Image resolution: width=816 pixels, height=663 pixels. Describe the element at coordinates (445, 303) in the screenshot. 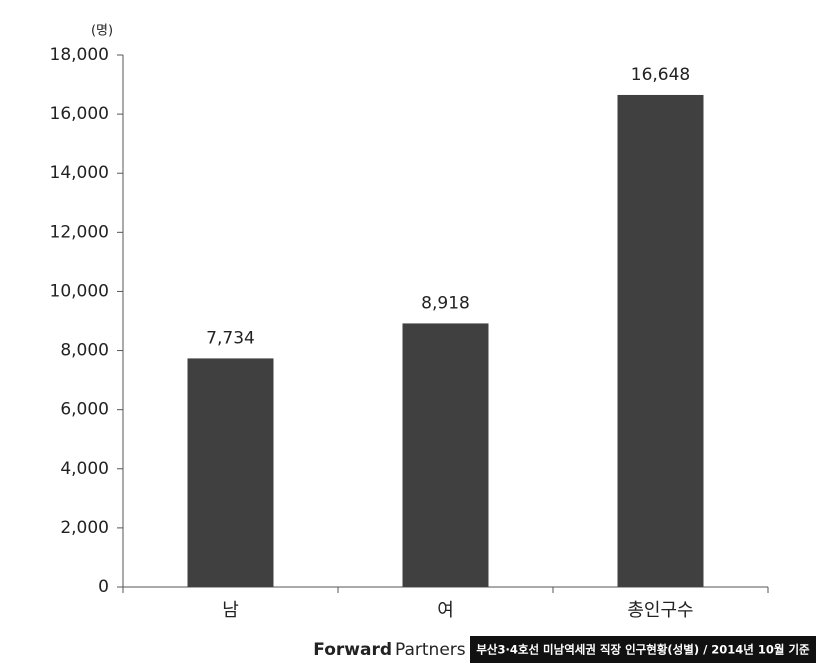

I see `value-label: 8,918` at that location.